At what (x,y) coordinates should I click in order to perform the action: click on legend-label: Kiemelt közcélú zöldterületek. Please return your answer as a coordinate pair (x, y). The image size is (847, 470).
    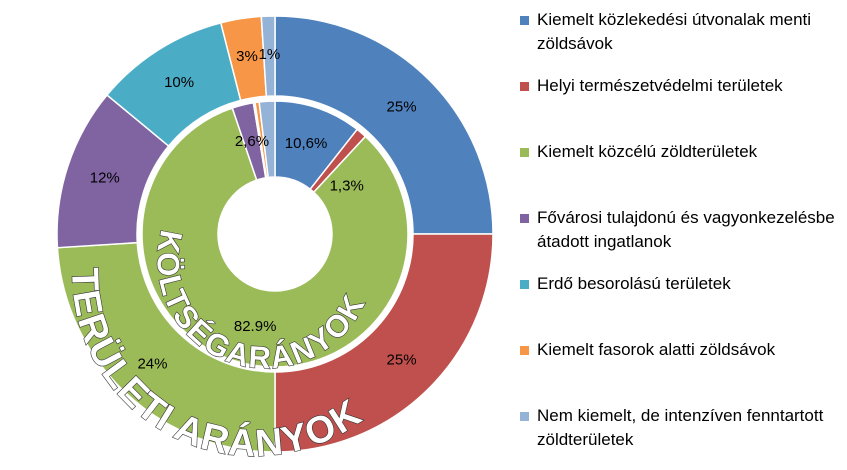
    Looking at the image, I should click on (647, 151).